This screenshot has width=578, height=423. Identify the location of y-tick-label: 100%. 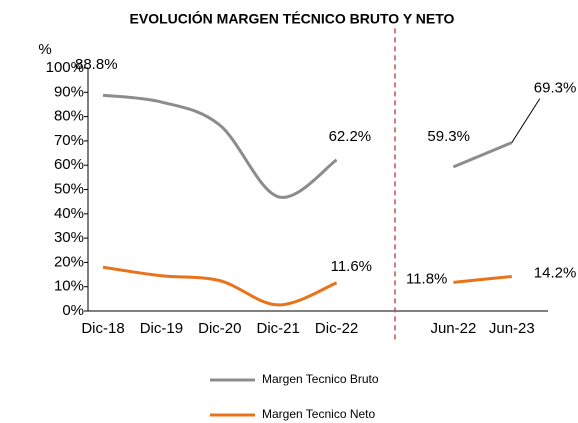
(65, 67).